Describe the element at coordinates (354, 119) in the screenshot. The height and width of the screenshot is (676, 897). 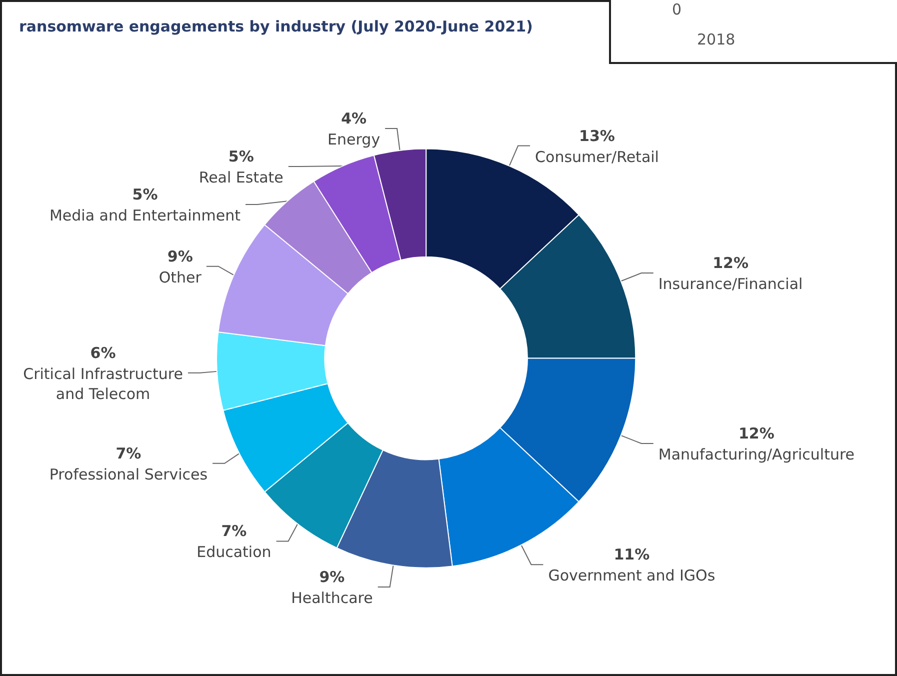
I see `data-label: 4%` at that location.